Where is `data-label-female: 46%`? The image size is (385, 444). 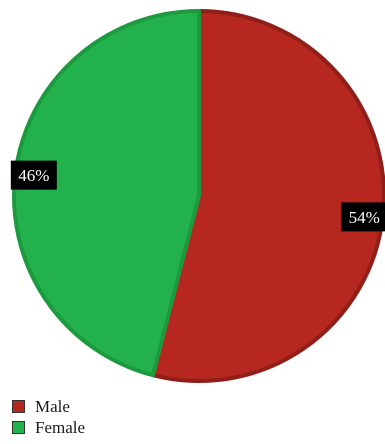 data-label-female: 46% is located at coordinates (33, 175).